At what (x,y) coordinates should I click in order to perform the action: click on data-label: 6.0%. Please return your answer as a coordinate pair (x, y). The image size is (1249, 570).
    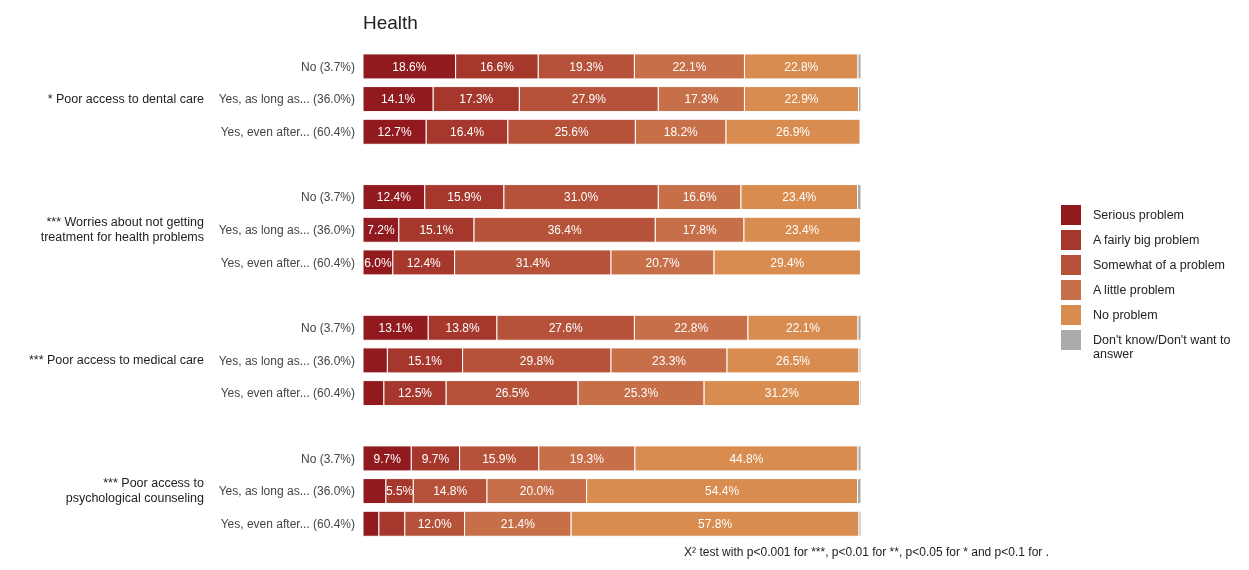
    Looking at the image, I should click on (378, 262).